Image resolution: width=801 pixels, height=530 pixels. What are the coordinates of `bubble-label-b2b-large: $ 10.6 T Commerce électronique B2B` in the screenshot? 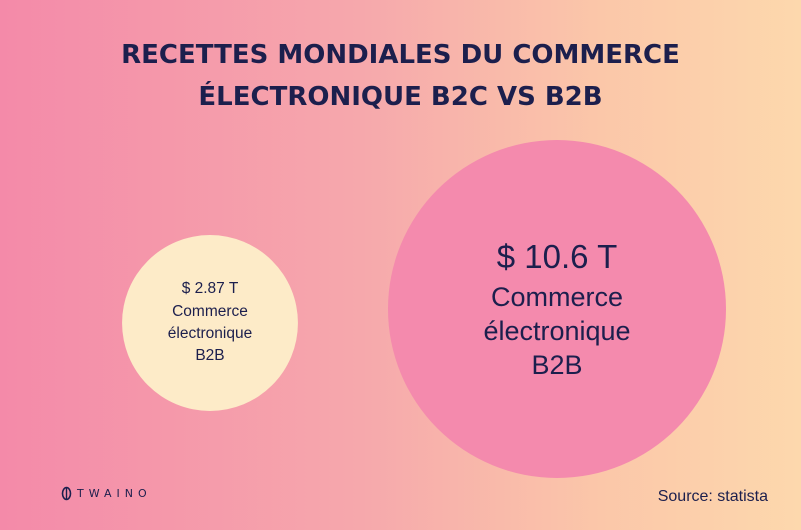 It's located at (556, 308).